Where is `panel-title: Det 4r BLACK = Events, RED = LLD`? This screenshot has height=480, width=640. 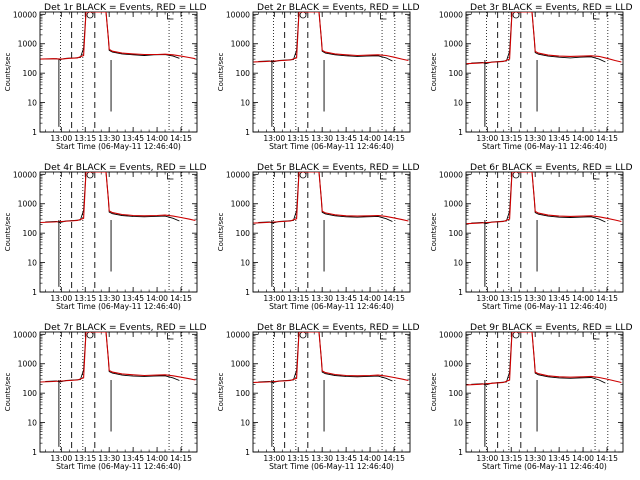 panel-title: Det 4r BLACK = Events, RED = LLD is located at coordinates (125, 167).